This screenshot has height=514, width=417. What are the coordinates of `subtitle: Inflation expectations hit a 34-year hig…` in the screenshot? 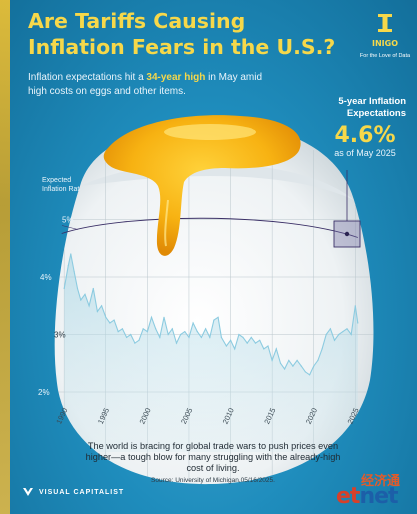 It's located at (153, 84).